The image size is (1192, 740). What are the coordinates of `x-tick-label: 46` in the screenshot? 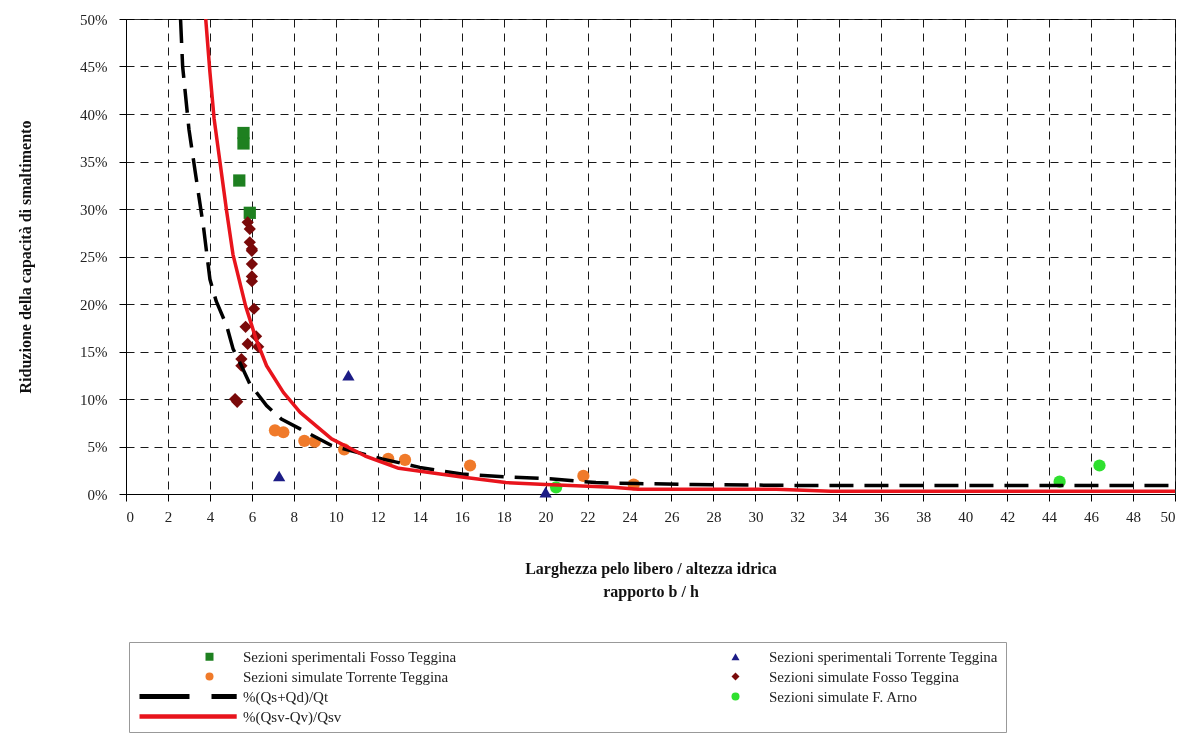 It's located at (1092, 516).